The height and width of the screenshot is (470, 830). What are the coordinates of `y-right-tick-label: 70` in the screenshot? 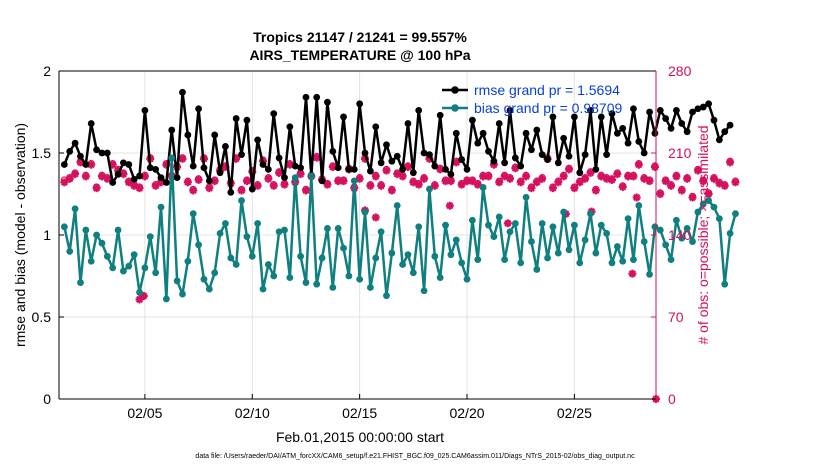 It's located at (676, 317).